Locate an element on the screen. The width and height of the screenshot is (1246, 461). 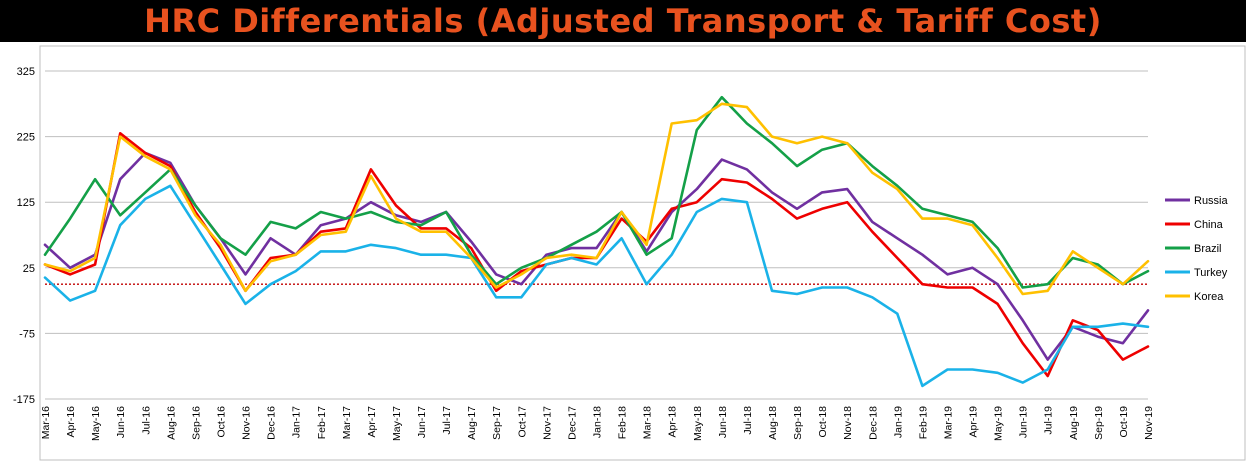
legend-label-korea: Korea is located at coordinates (1209, 297).